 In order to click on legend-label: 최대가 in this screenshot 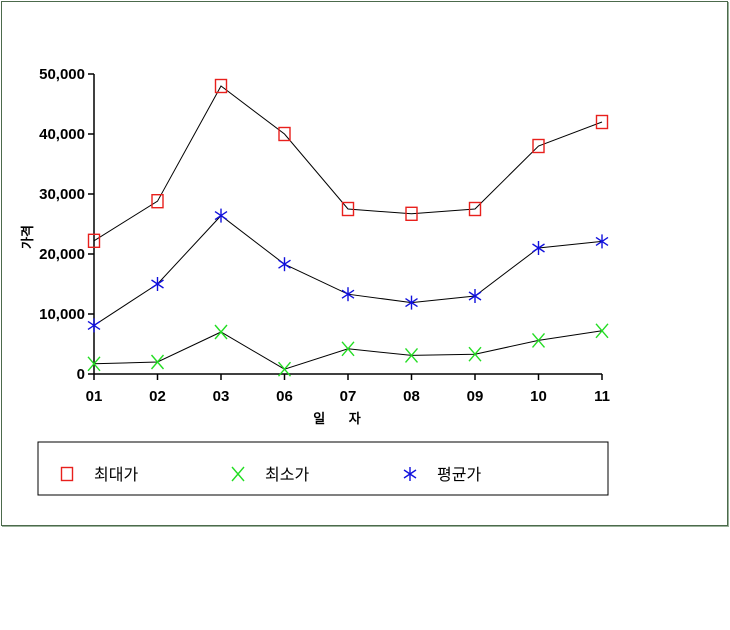, I will do `click(116, 474)`.